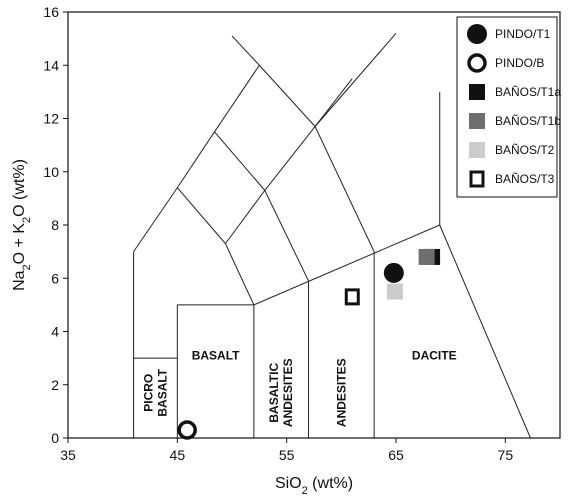 This screenshot has height=497, width=574. I want to click on y-tick-label: 10, so click(51, 172).